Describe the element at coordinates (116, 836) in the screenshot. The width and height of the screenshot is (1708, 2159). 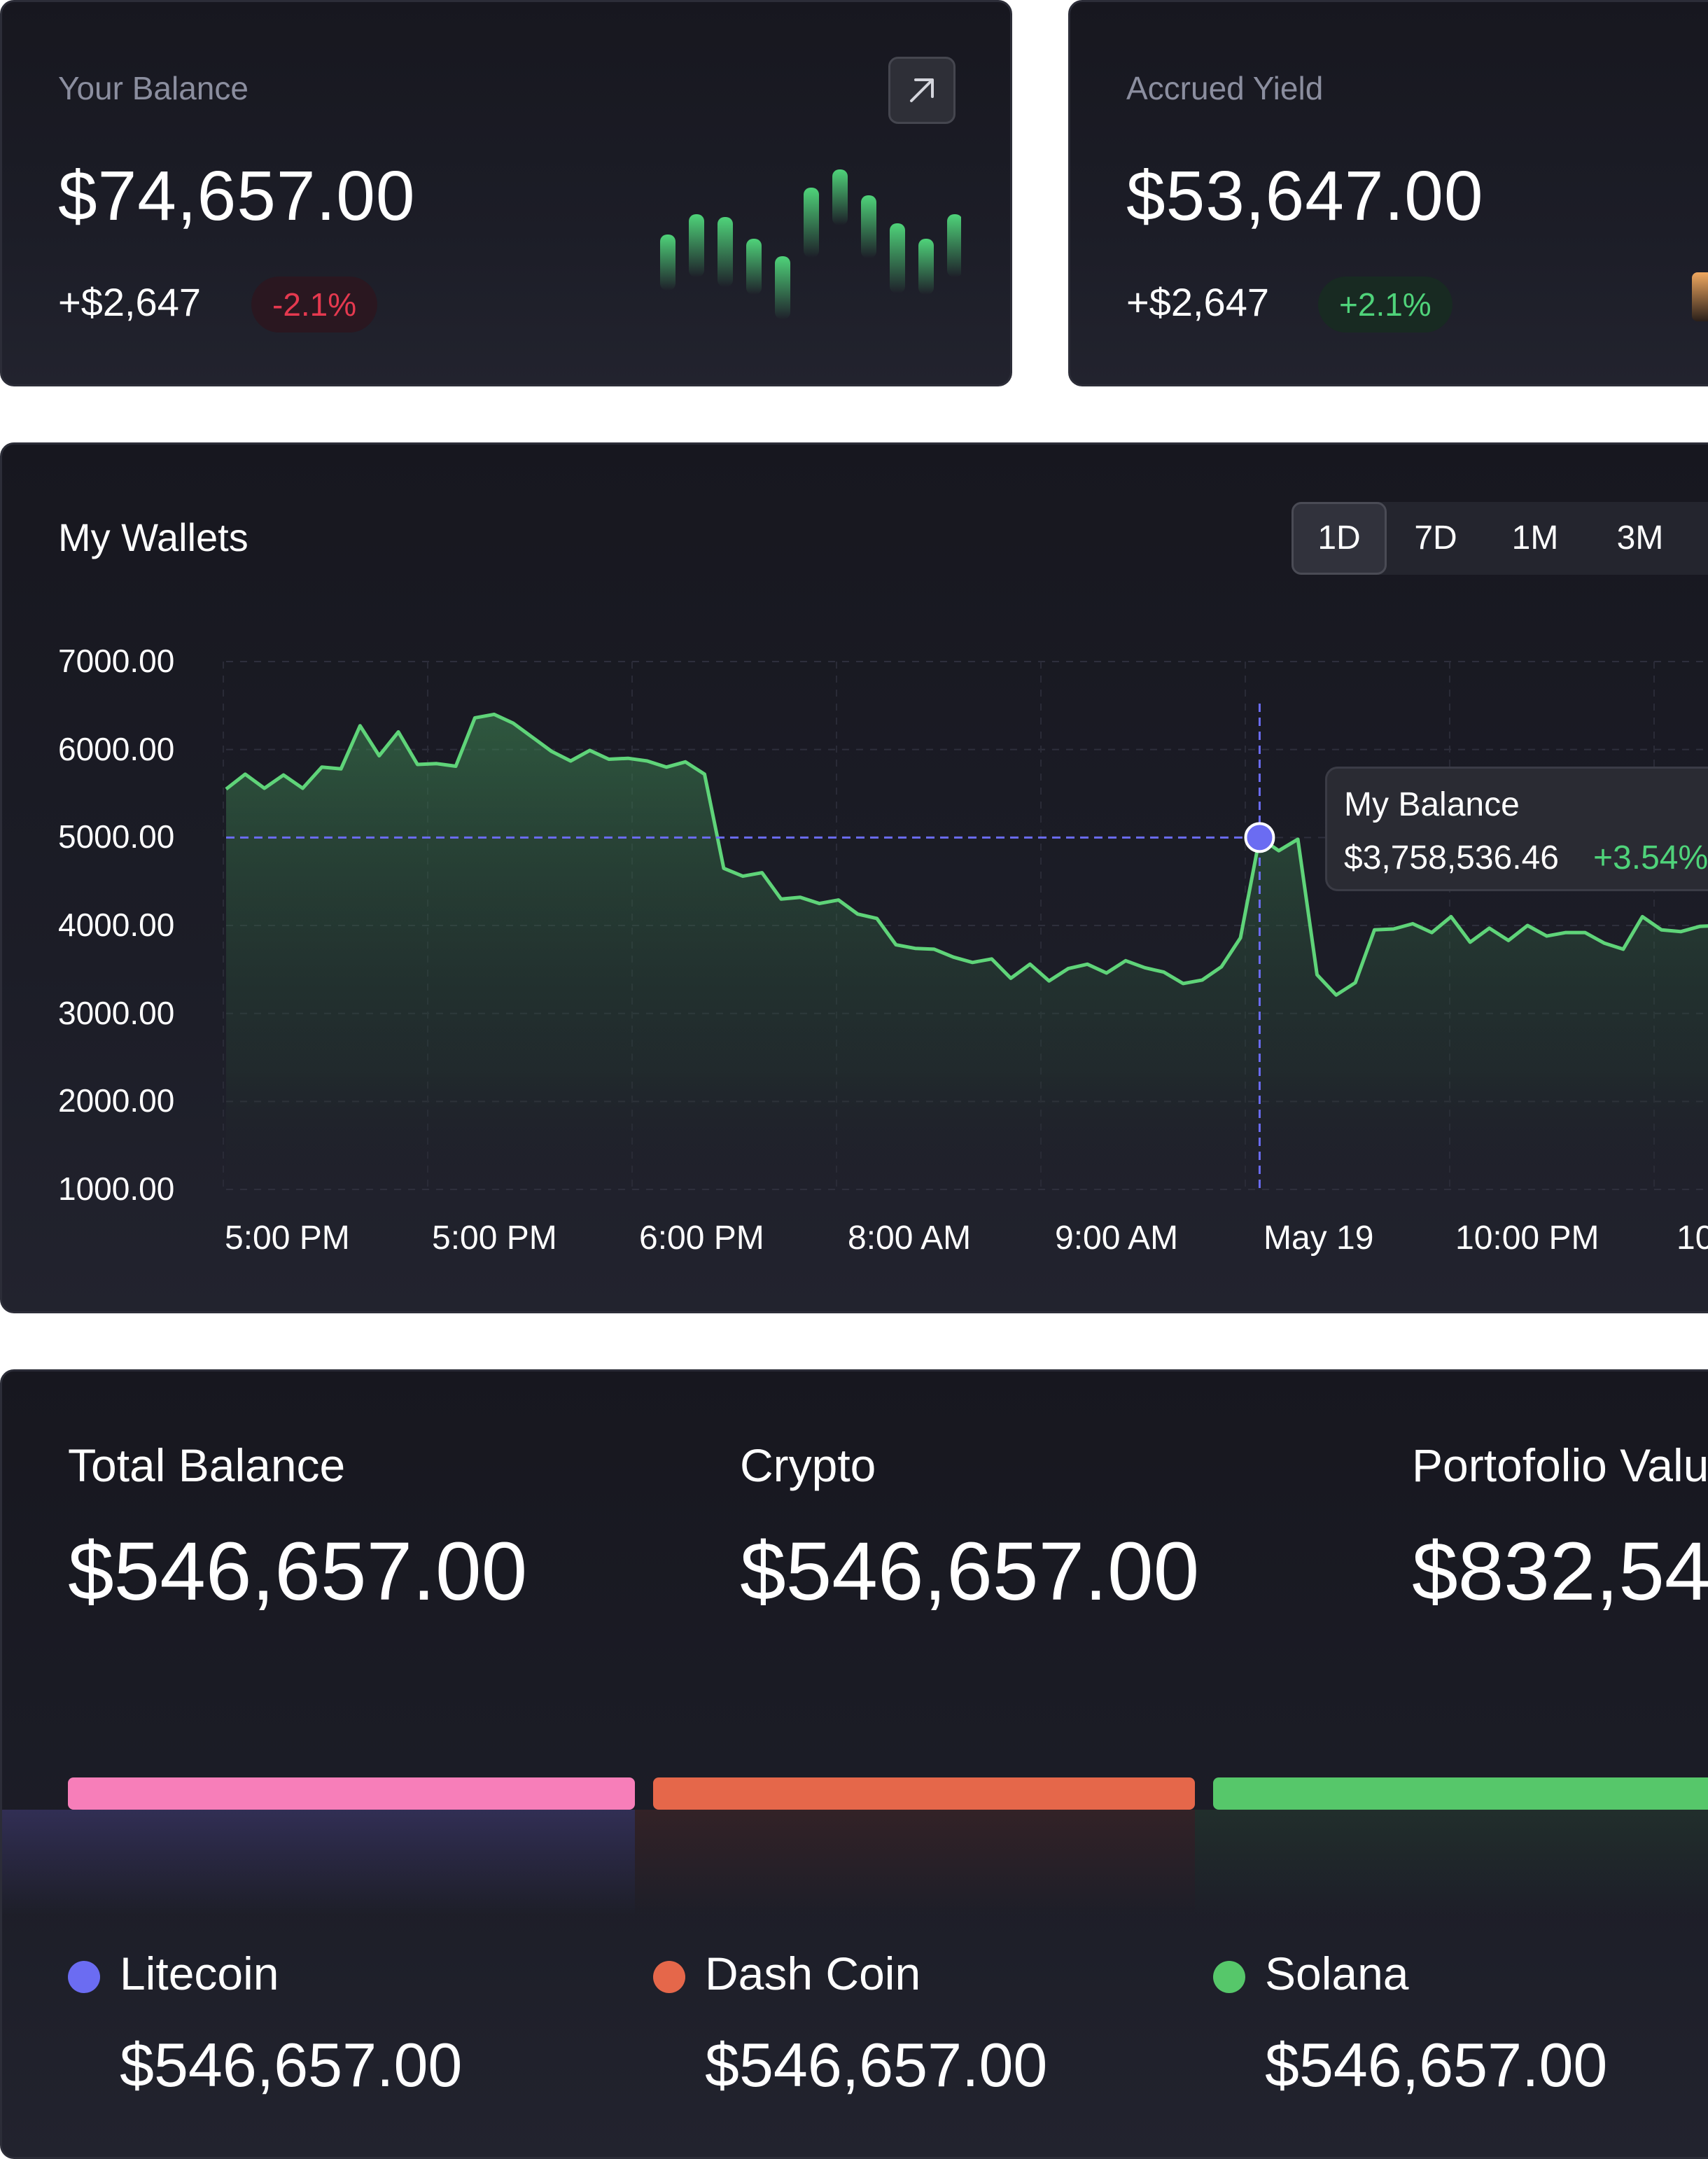
I see `y-axis-tick-label: 5000.00` at that location.